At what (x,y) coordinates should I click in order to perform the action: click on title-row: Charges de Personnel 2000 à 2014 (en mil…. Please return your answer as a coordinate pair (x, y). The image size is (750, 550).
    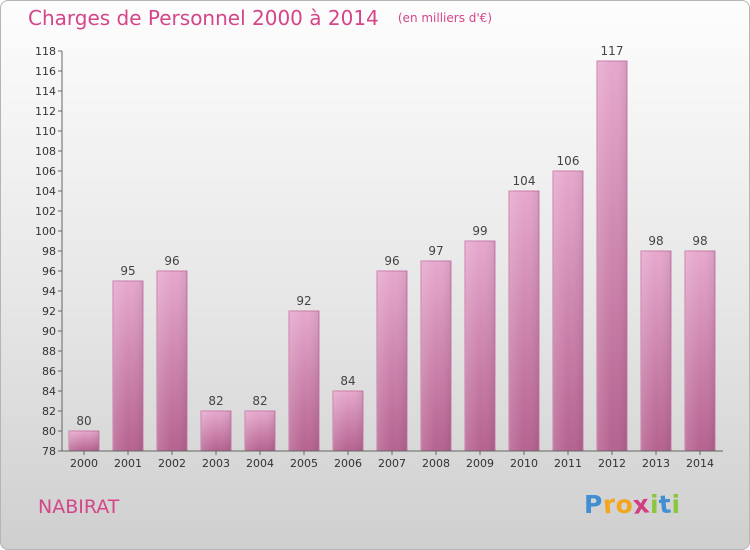
    Looking at the image, I should click on (260, 18).